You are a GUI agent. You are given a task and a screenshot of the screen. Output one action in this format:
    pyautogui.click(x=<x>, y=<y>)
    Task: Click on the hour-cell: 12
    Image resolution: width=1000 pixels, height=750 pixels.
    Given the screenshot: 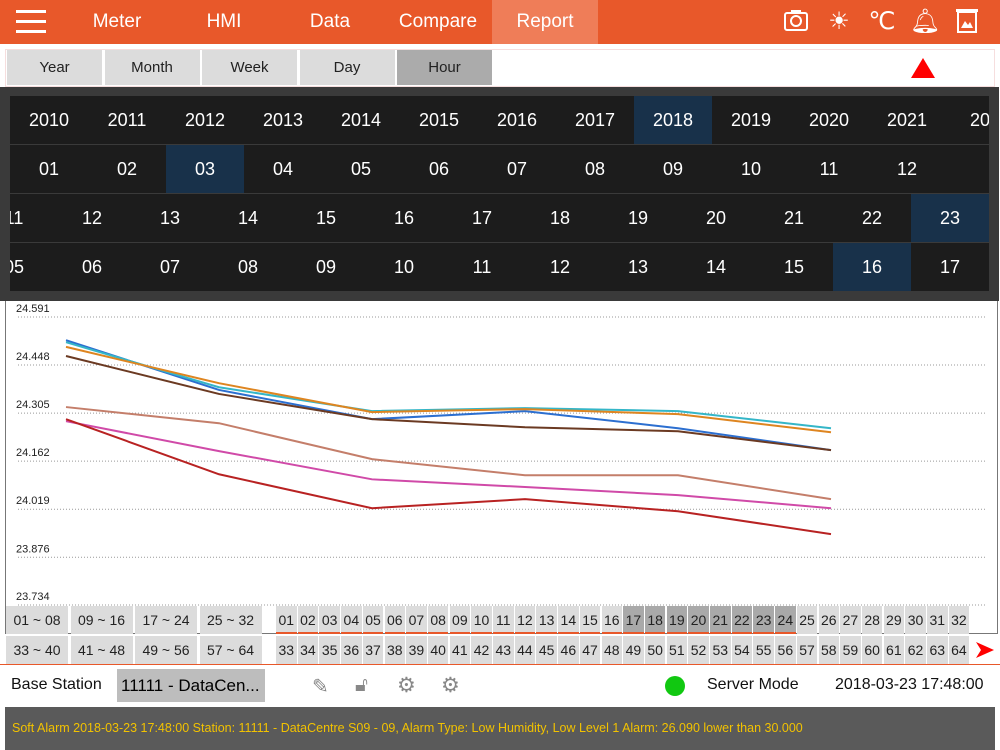 What is the action you would take?
    pyautogui.click(x=560, y=267)
    